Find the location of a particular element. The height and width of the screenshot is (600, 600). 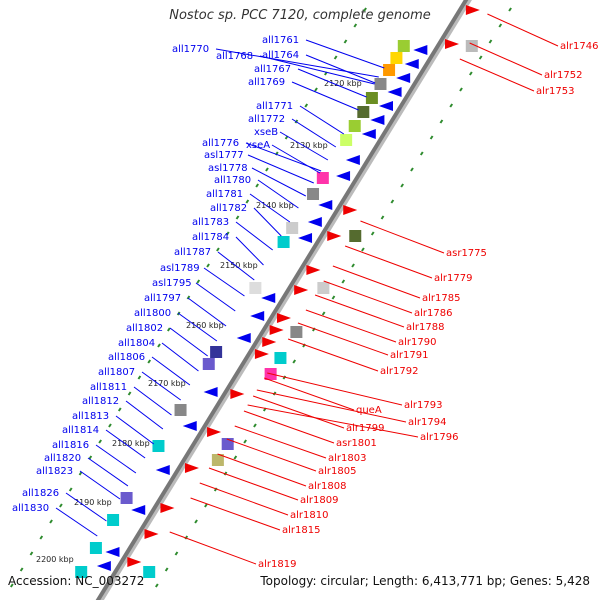

left-gene-label: all1797 is located at coordinates (162, 298).